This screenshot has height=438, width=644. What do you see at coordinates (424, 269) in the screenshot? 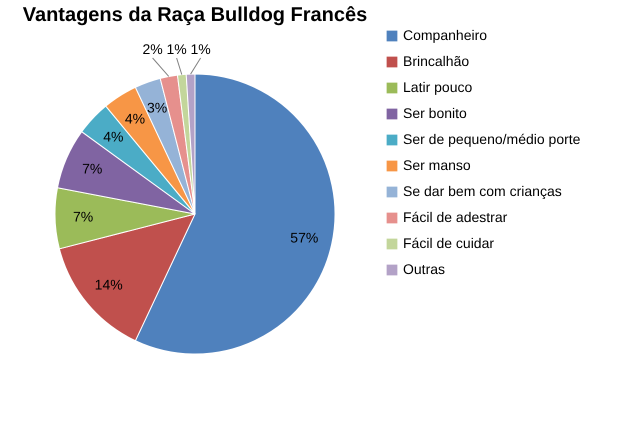
I see `legend-label: Outras` at bounding box center [424, 269].